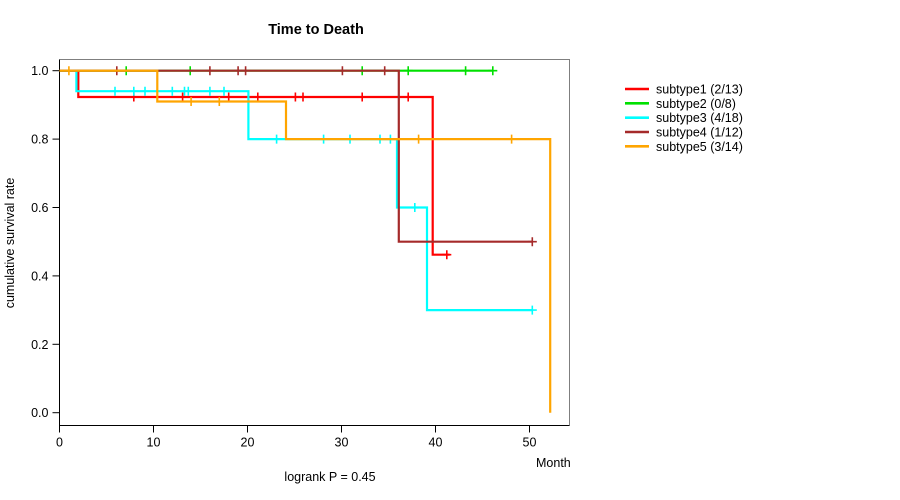  I want to click on x-tick-label: 50, so click(530, 443).